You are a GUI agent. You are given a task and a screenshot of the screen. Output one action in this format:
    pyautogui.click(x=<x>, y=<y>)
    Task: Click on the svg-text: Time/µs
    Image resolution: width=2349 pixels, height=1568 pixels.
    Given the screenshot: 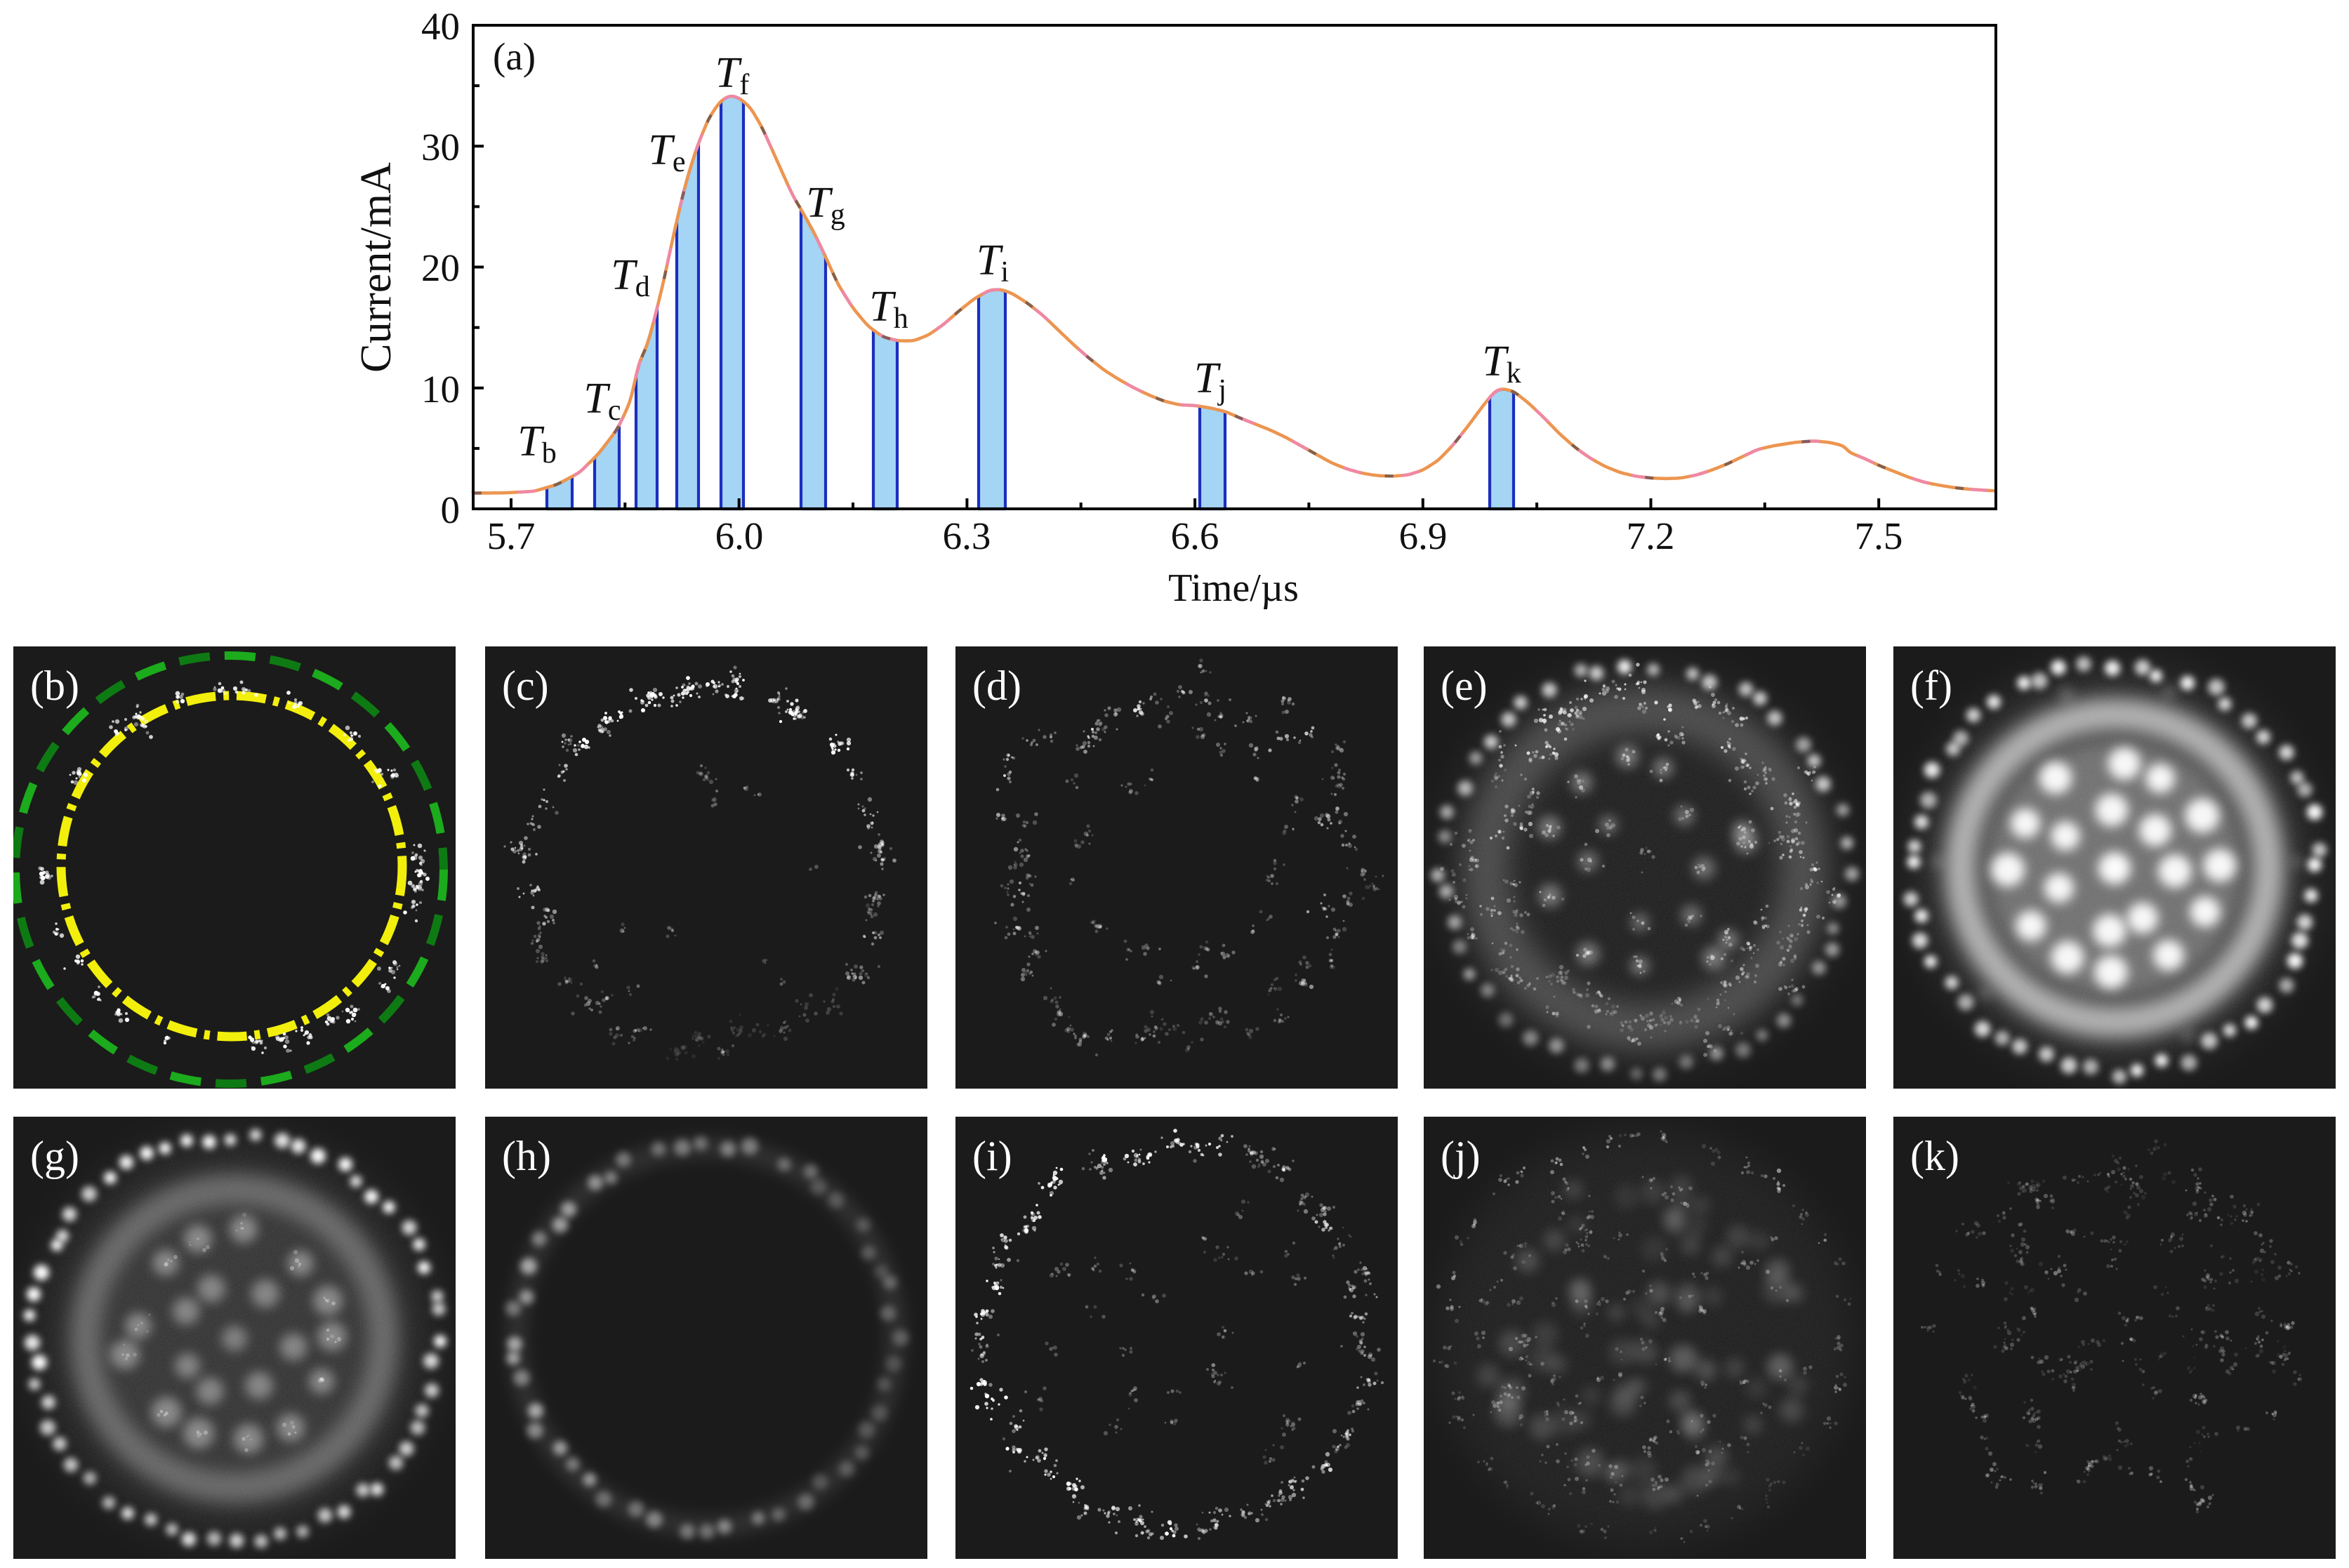 What is the action you would take?
    pyautogui.click(x=1233, y=588)
    